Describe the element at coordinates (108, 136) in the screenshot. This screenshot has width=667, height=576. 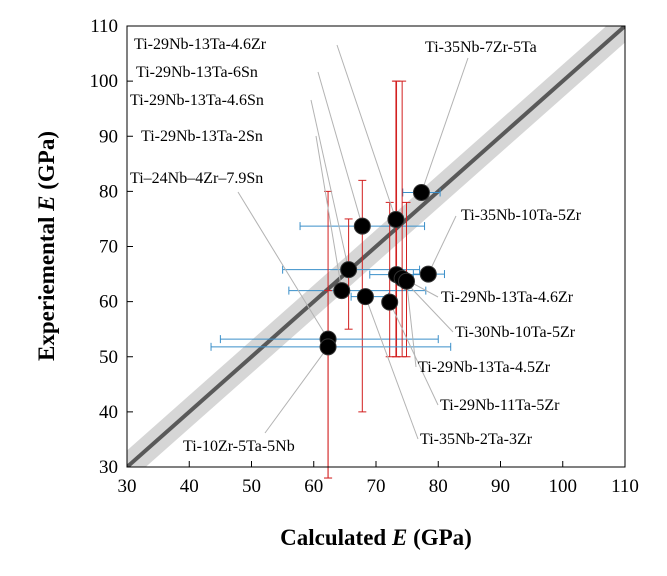
I see `y-tick-label: 90` at that location.